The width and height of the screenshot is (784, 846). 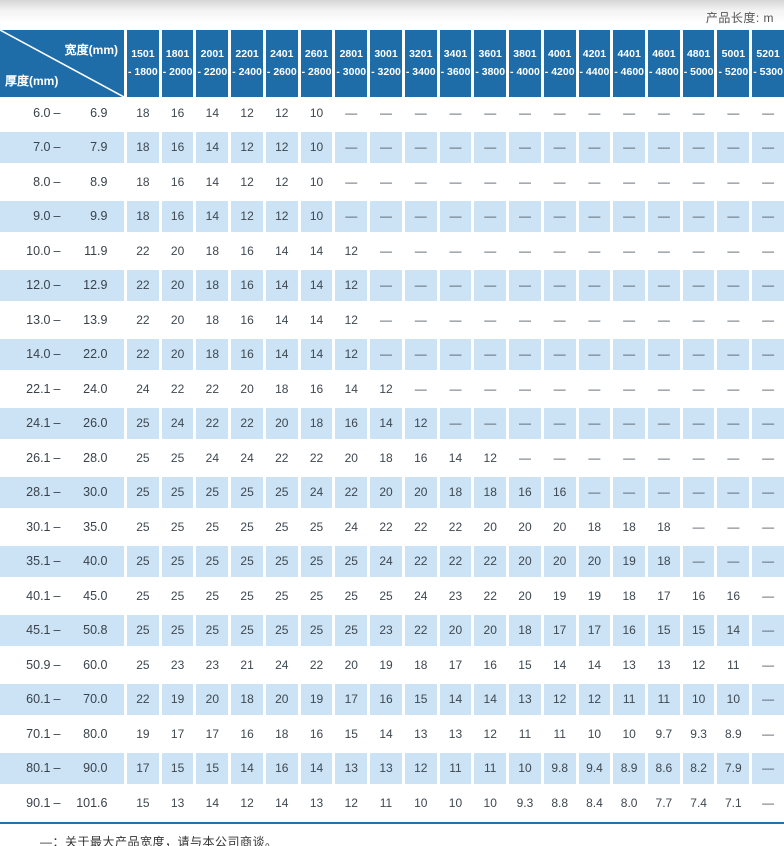 What do you see at coordinates (766, 63) in the screenshot?
I see `width-range-header: 5201- 5300` at bounding box center [766, 63].